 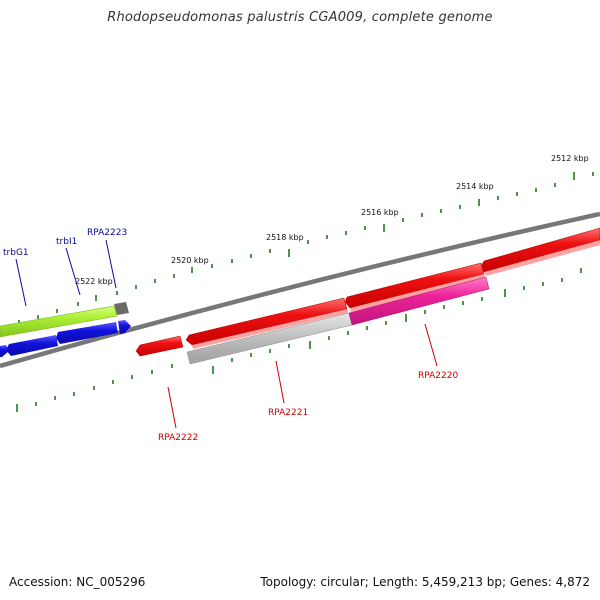 What do you see at coordinates (159, 346) in the screenshot?
I see `gene-rpa2222` at bounding box center [159, 346].